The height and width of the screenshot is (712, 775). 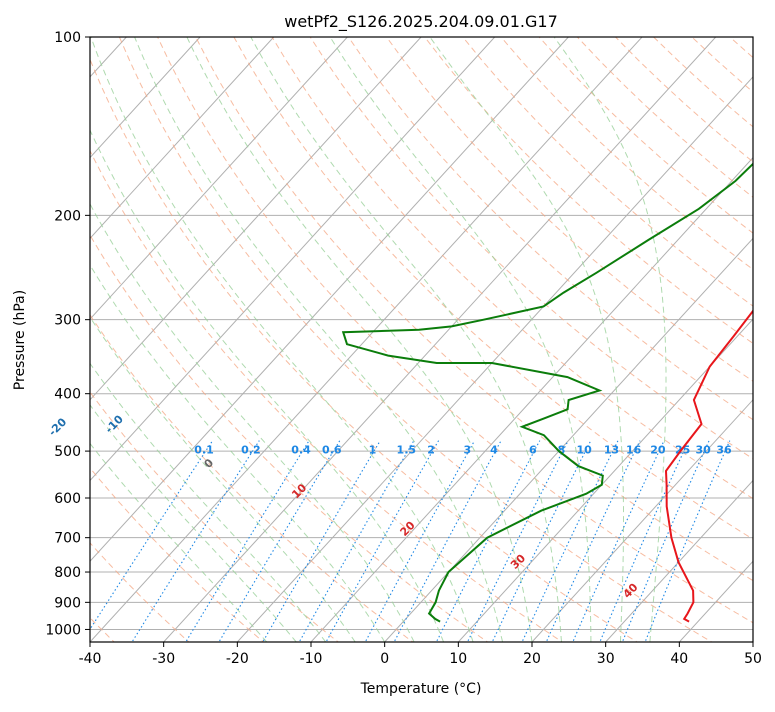 What do you see at coordinates (301, 450) in the screenshot?
I see `mixing-ratio-label: 0.4` at bounding box center [301, 450].